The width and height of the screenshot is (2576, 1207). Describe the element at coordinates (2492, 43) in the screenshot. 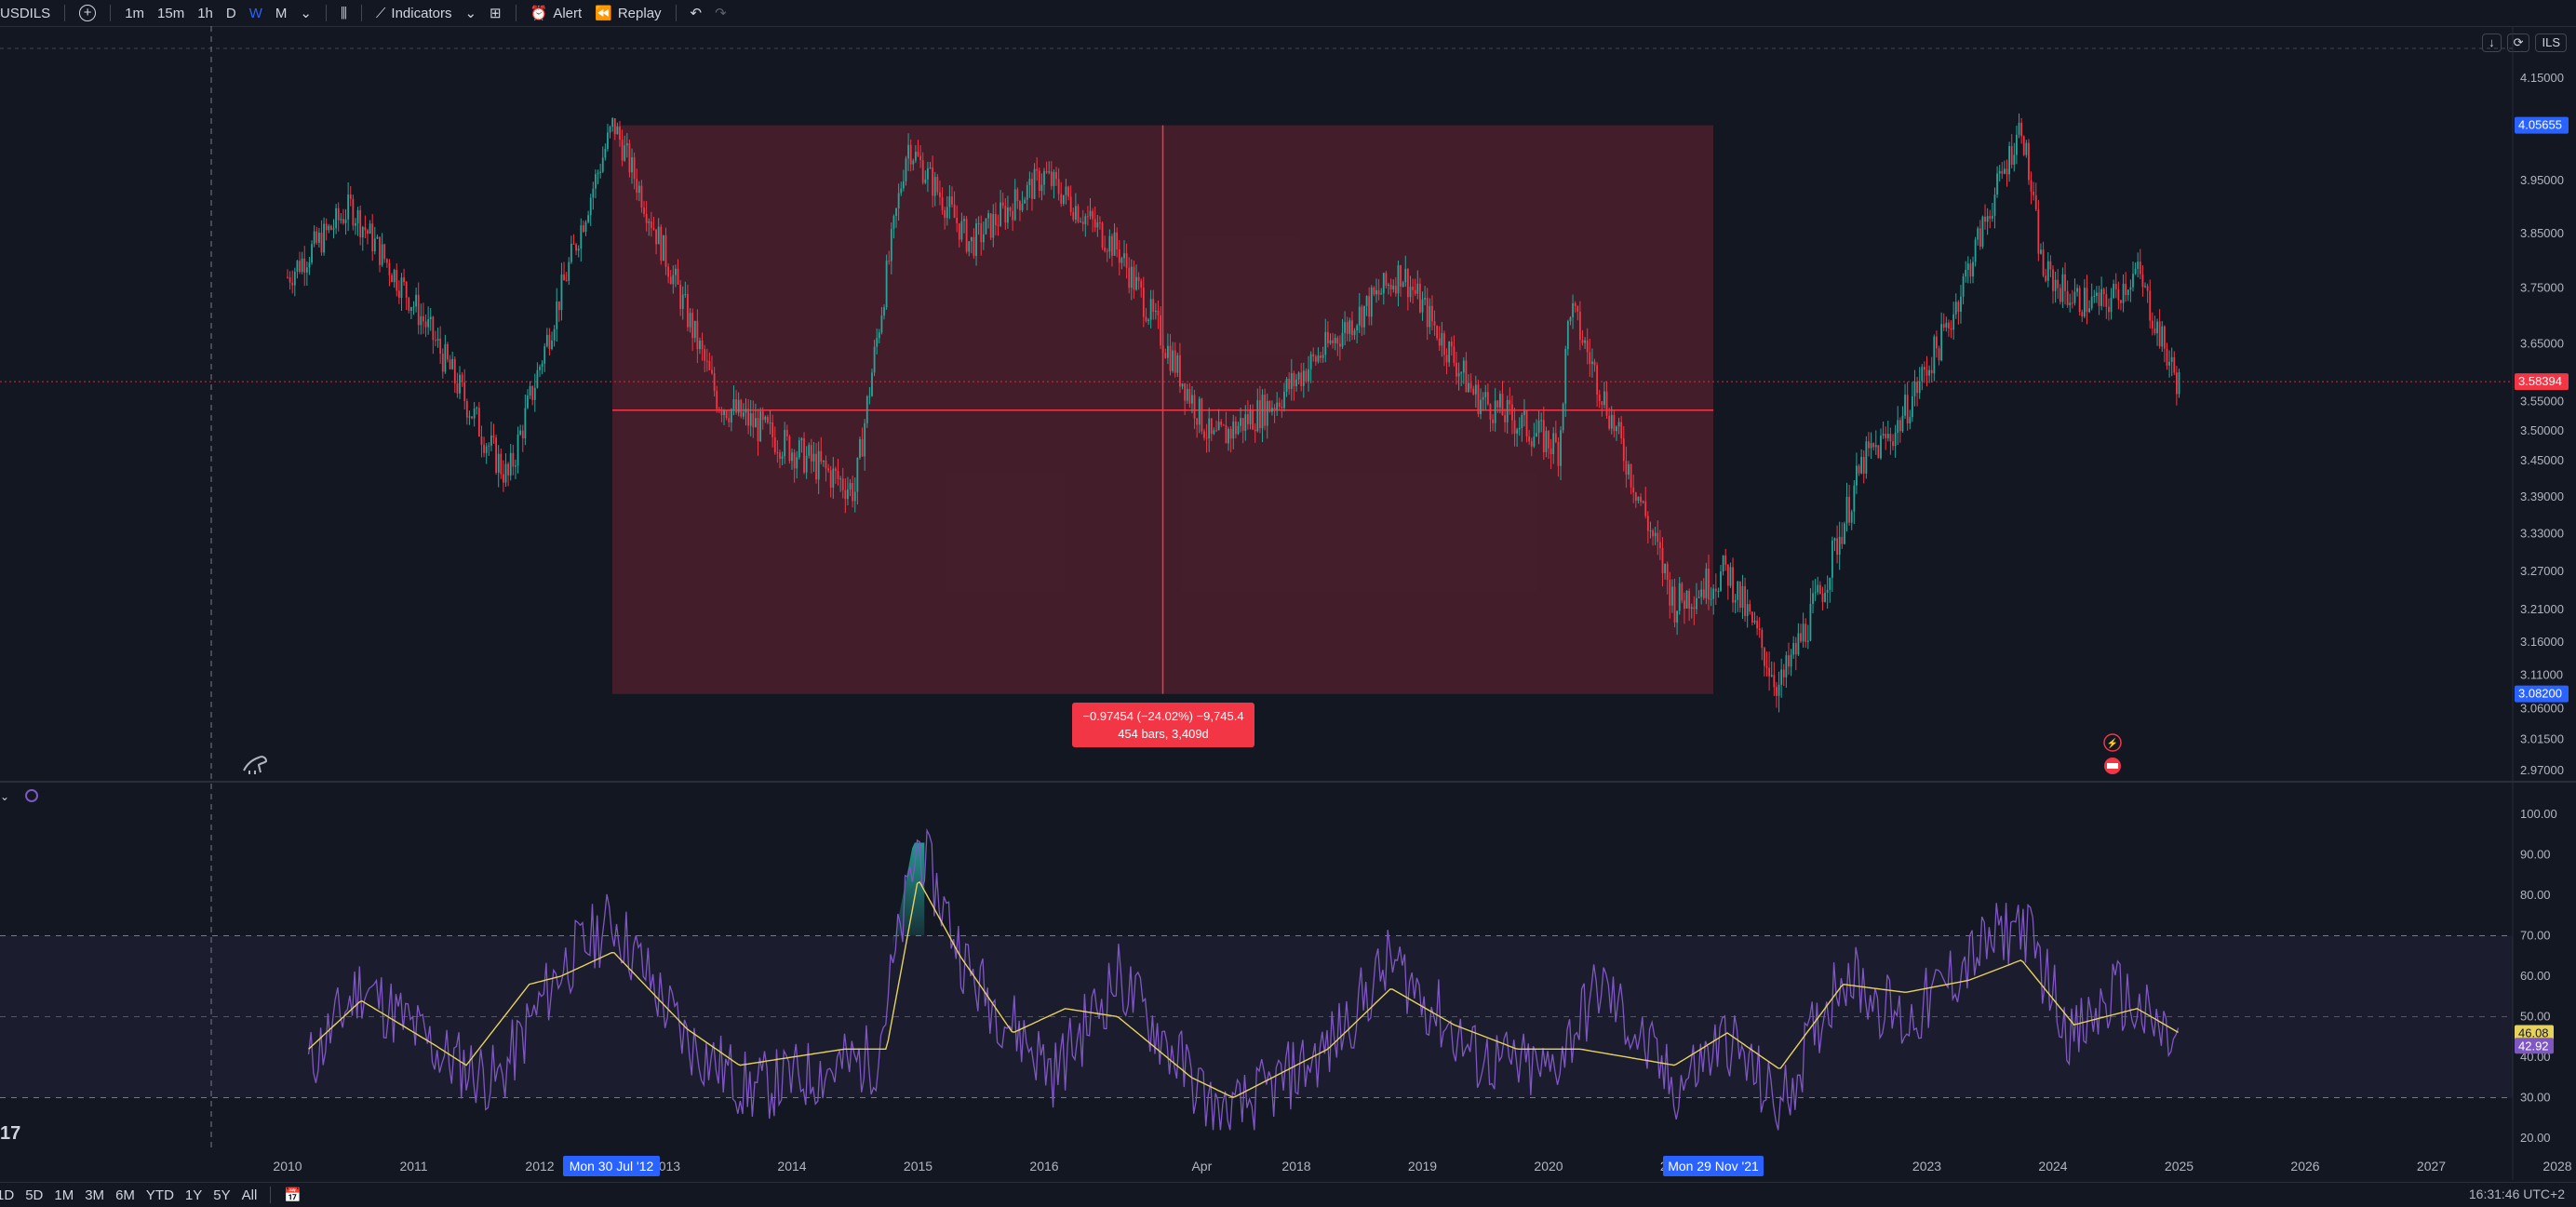

I see `scroll-down-icon: ↓` at that location.